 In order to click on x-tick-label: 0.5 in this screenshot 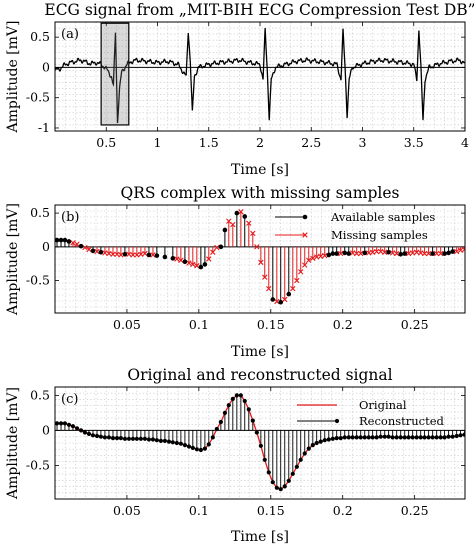, I will do `click(106, 142)`.